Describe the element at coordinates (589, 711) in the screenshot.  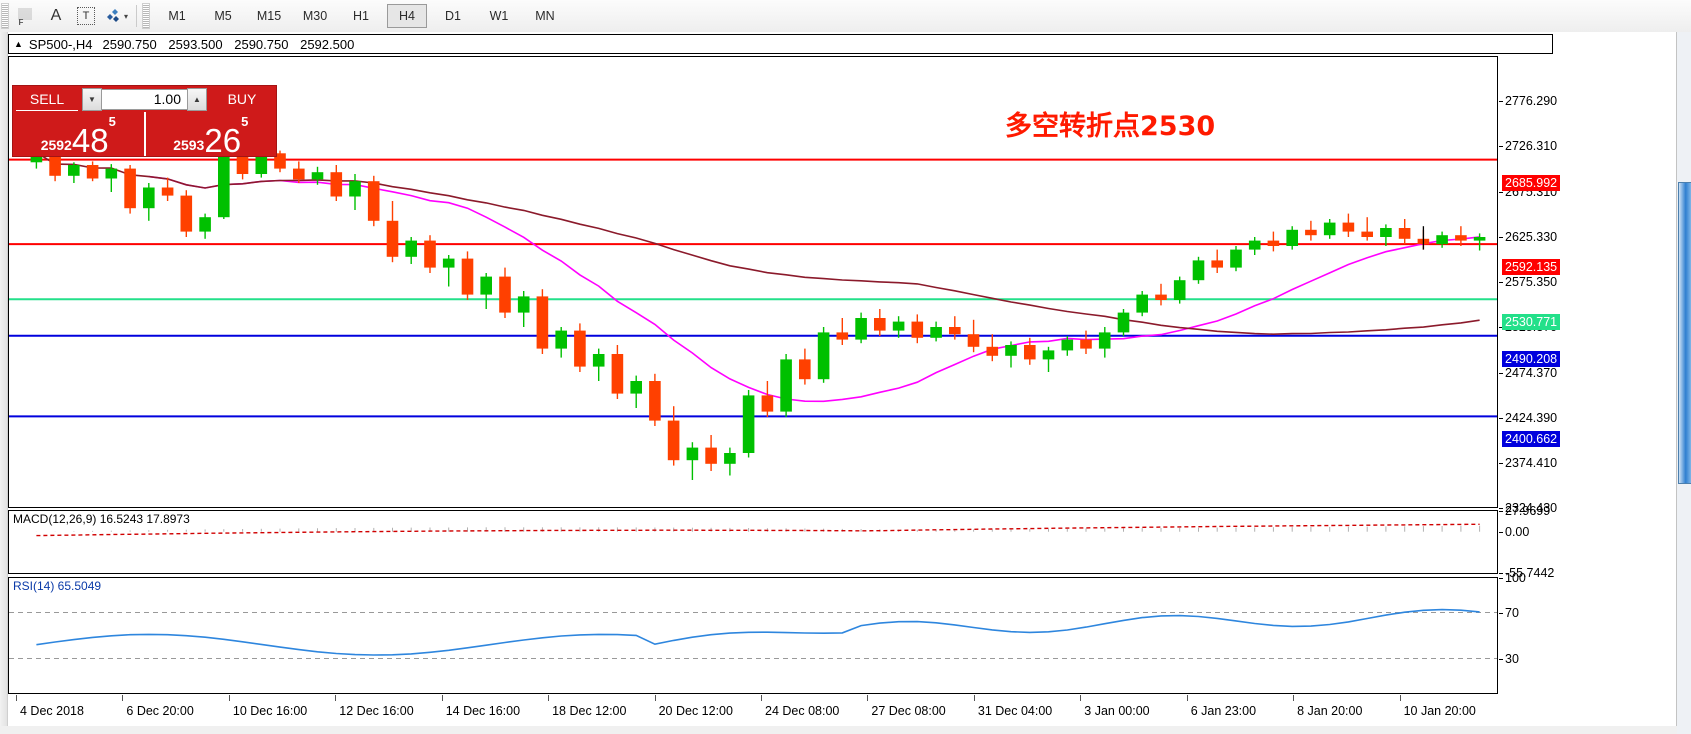
I see `time-axis-label: 18 Dec 12:00` at that location.